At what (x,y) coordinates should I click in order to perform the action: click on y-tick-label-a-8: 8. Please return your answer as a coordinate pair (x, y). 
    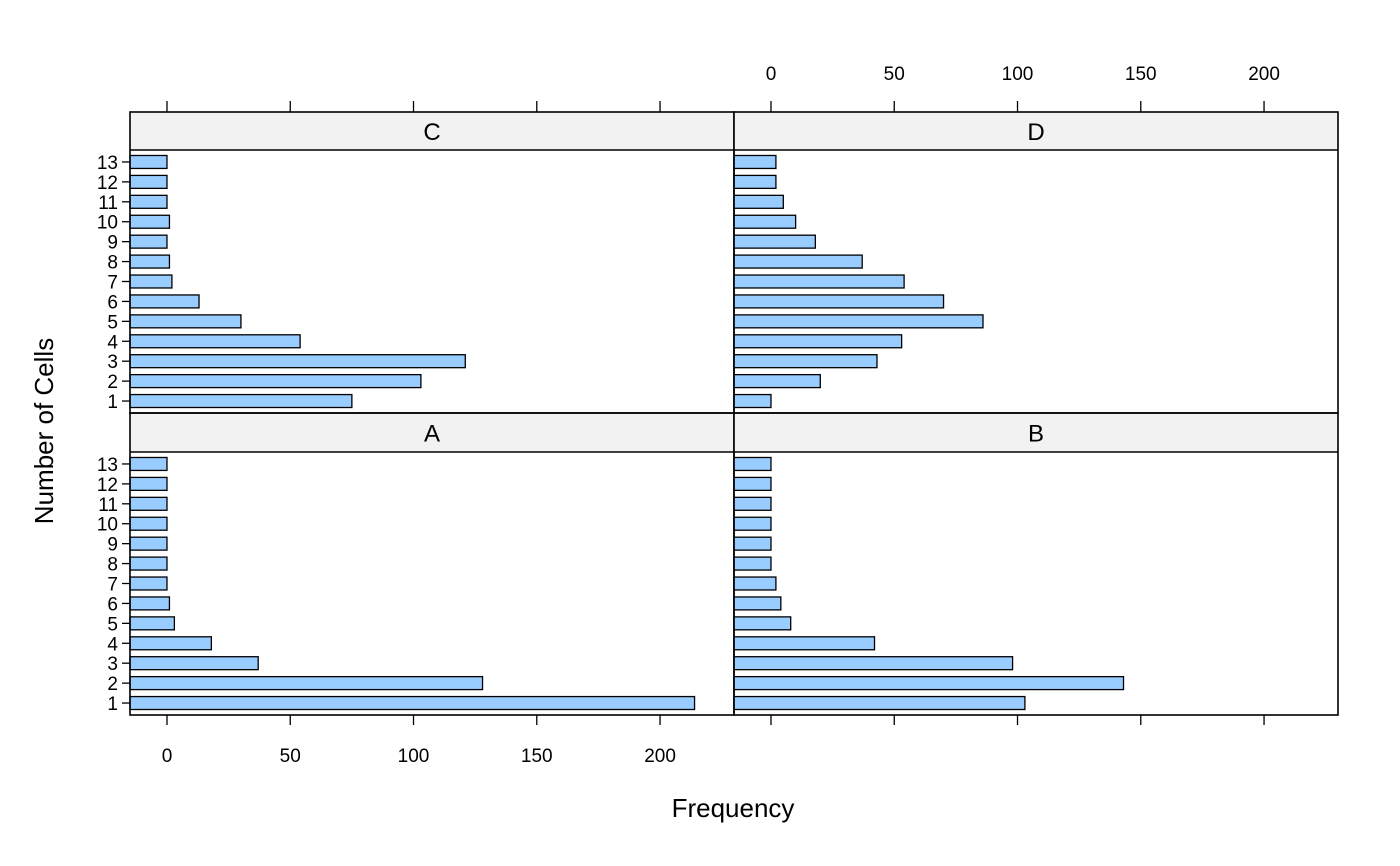
    Looking at the image, I should click on (112, 565).